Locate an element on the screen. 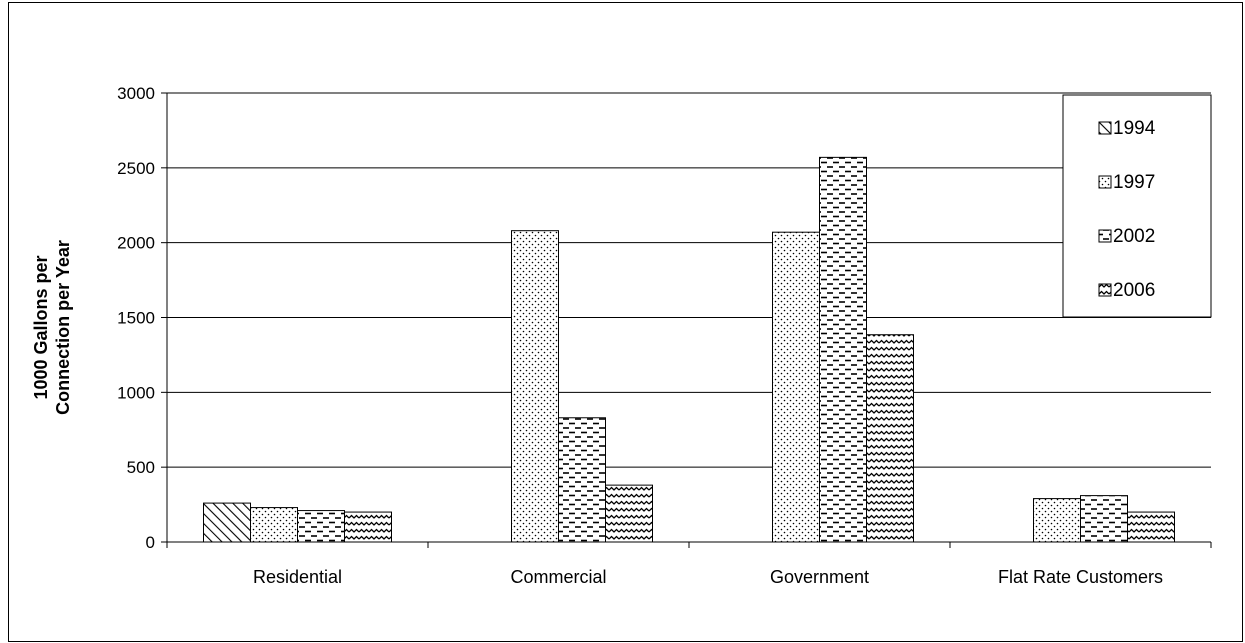  y-tick-labels: 0 500 1000 1500 2000 2500 3000 is located at coordinates (136, 318).